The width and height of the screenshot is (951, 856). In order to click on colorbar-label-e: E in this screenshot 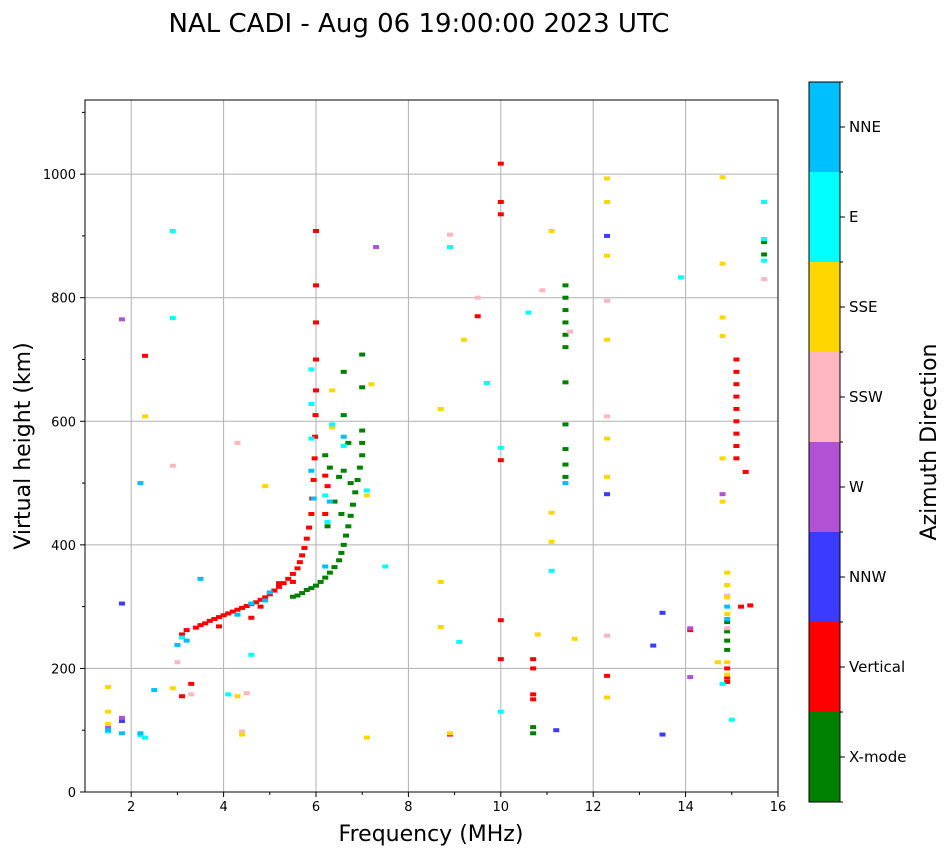, I will do `click(853, 217)`.